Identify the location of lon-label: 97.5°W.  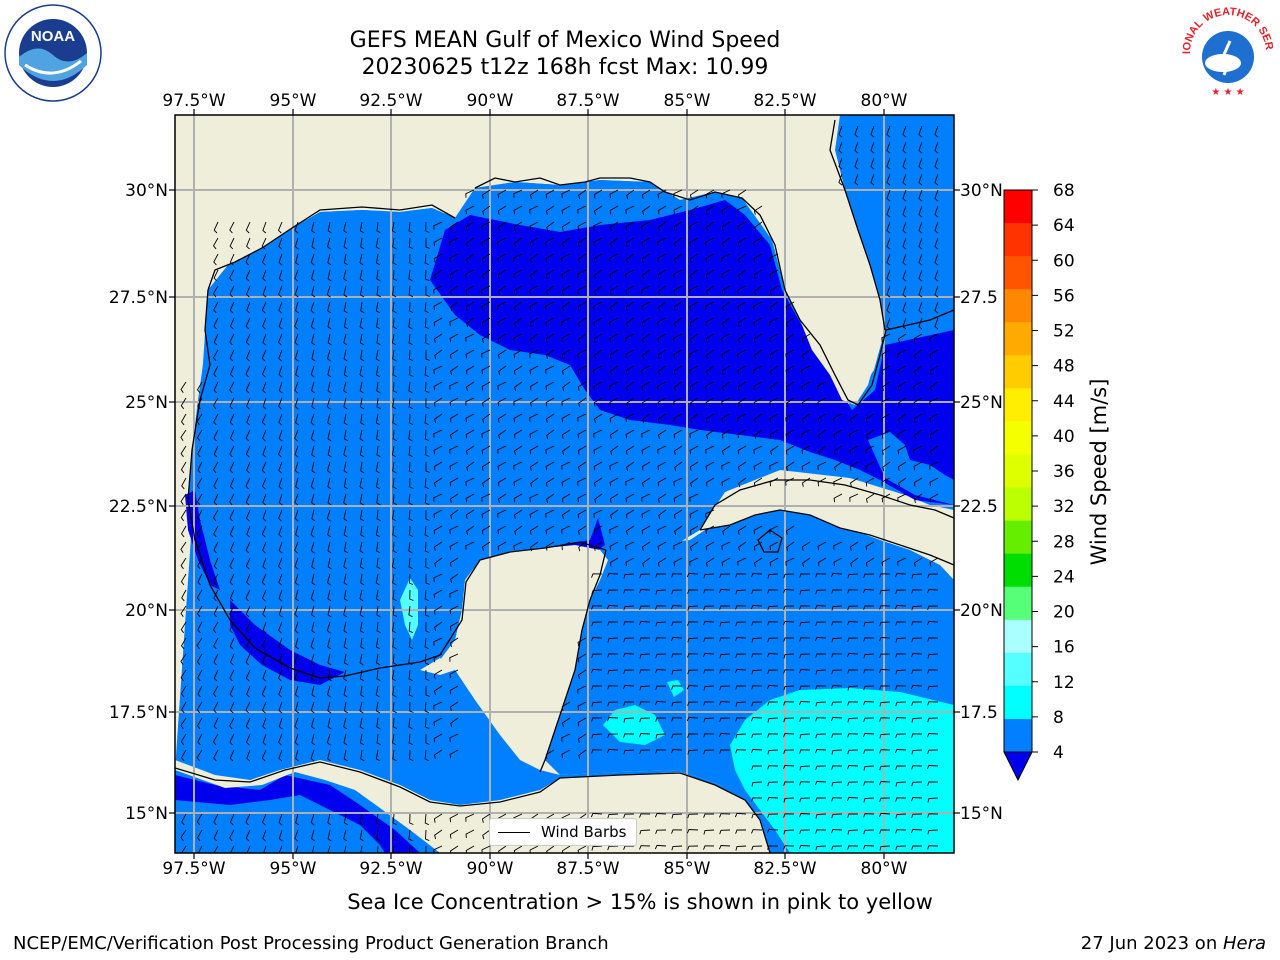
(193, 101).